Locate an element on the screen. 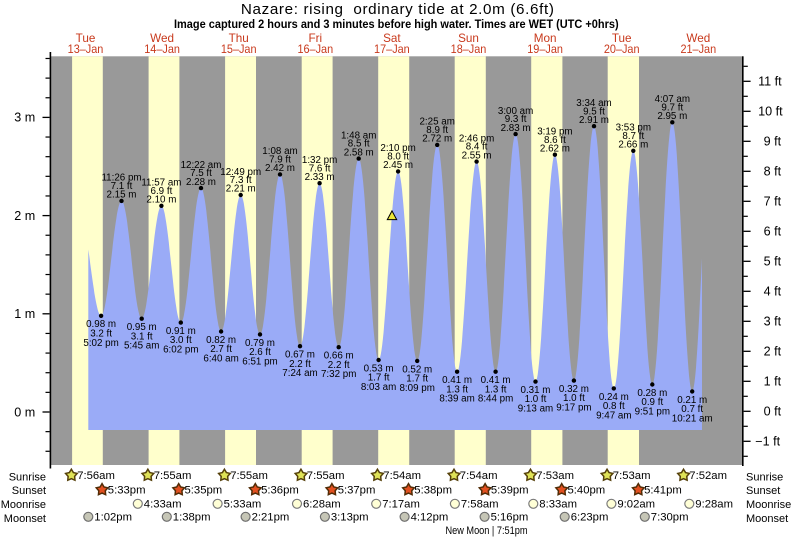  svg-text: 8.9 ft is located at coordinates (437, 130).